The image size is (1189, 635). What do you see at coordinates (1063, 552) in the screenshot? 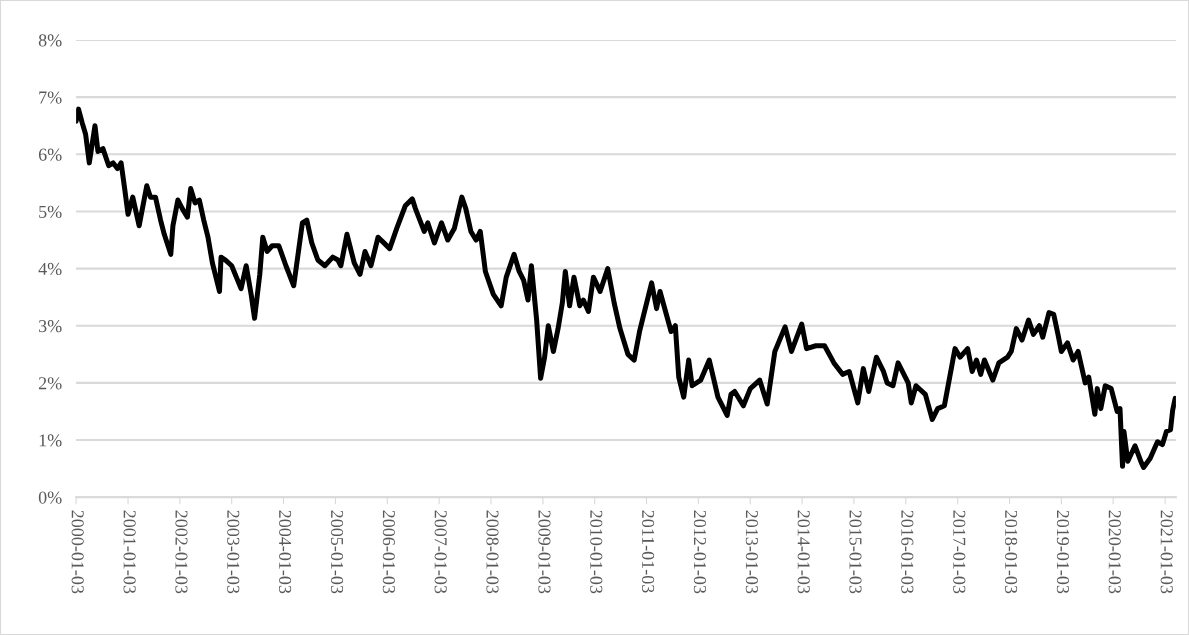
I see `x-tick-label: 2019-01-03` at bounding box center [1063, 552].